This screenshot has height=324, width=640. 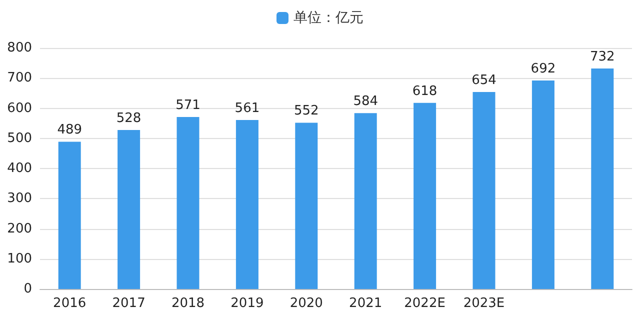 What do you see at coordinates (69, 303) in the screenshot?
I see `x-tick-label: 2016` at bounding box center [69, 303].